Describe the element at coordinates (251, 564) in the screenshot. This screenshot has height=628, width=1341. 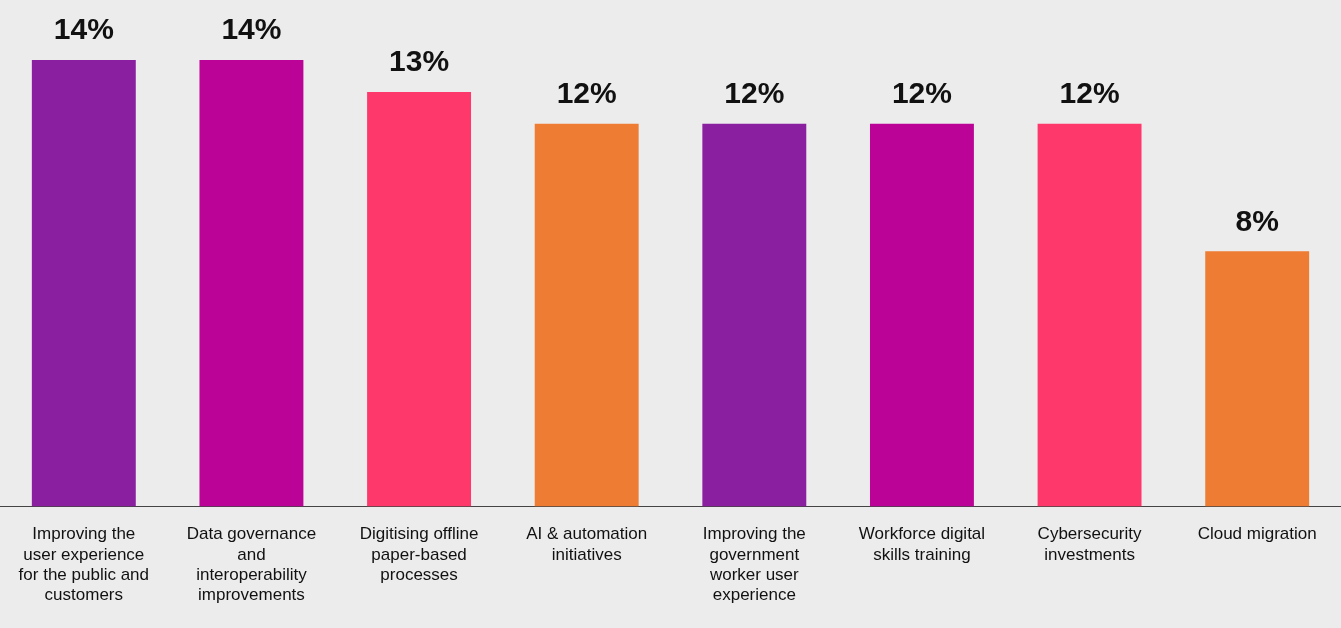
I see `x-tick-label: Data governance and interoperability improvements` at that location.